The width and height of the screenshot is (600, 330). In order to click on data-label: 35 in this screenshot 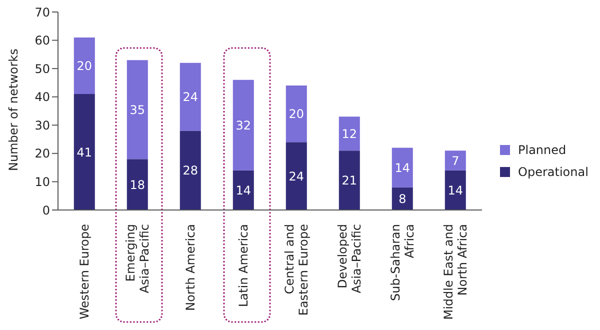, I will do `click(138, 109)`.